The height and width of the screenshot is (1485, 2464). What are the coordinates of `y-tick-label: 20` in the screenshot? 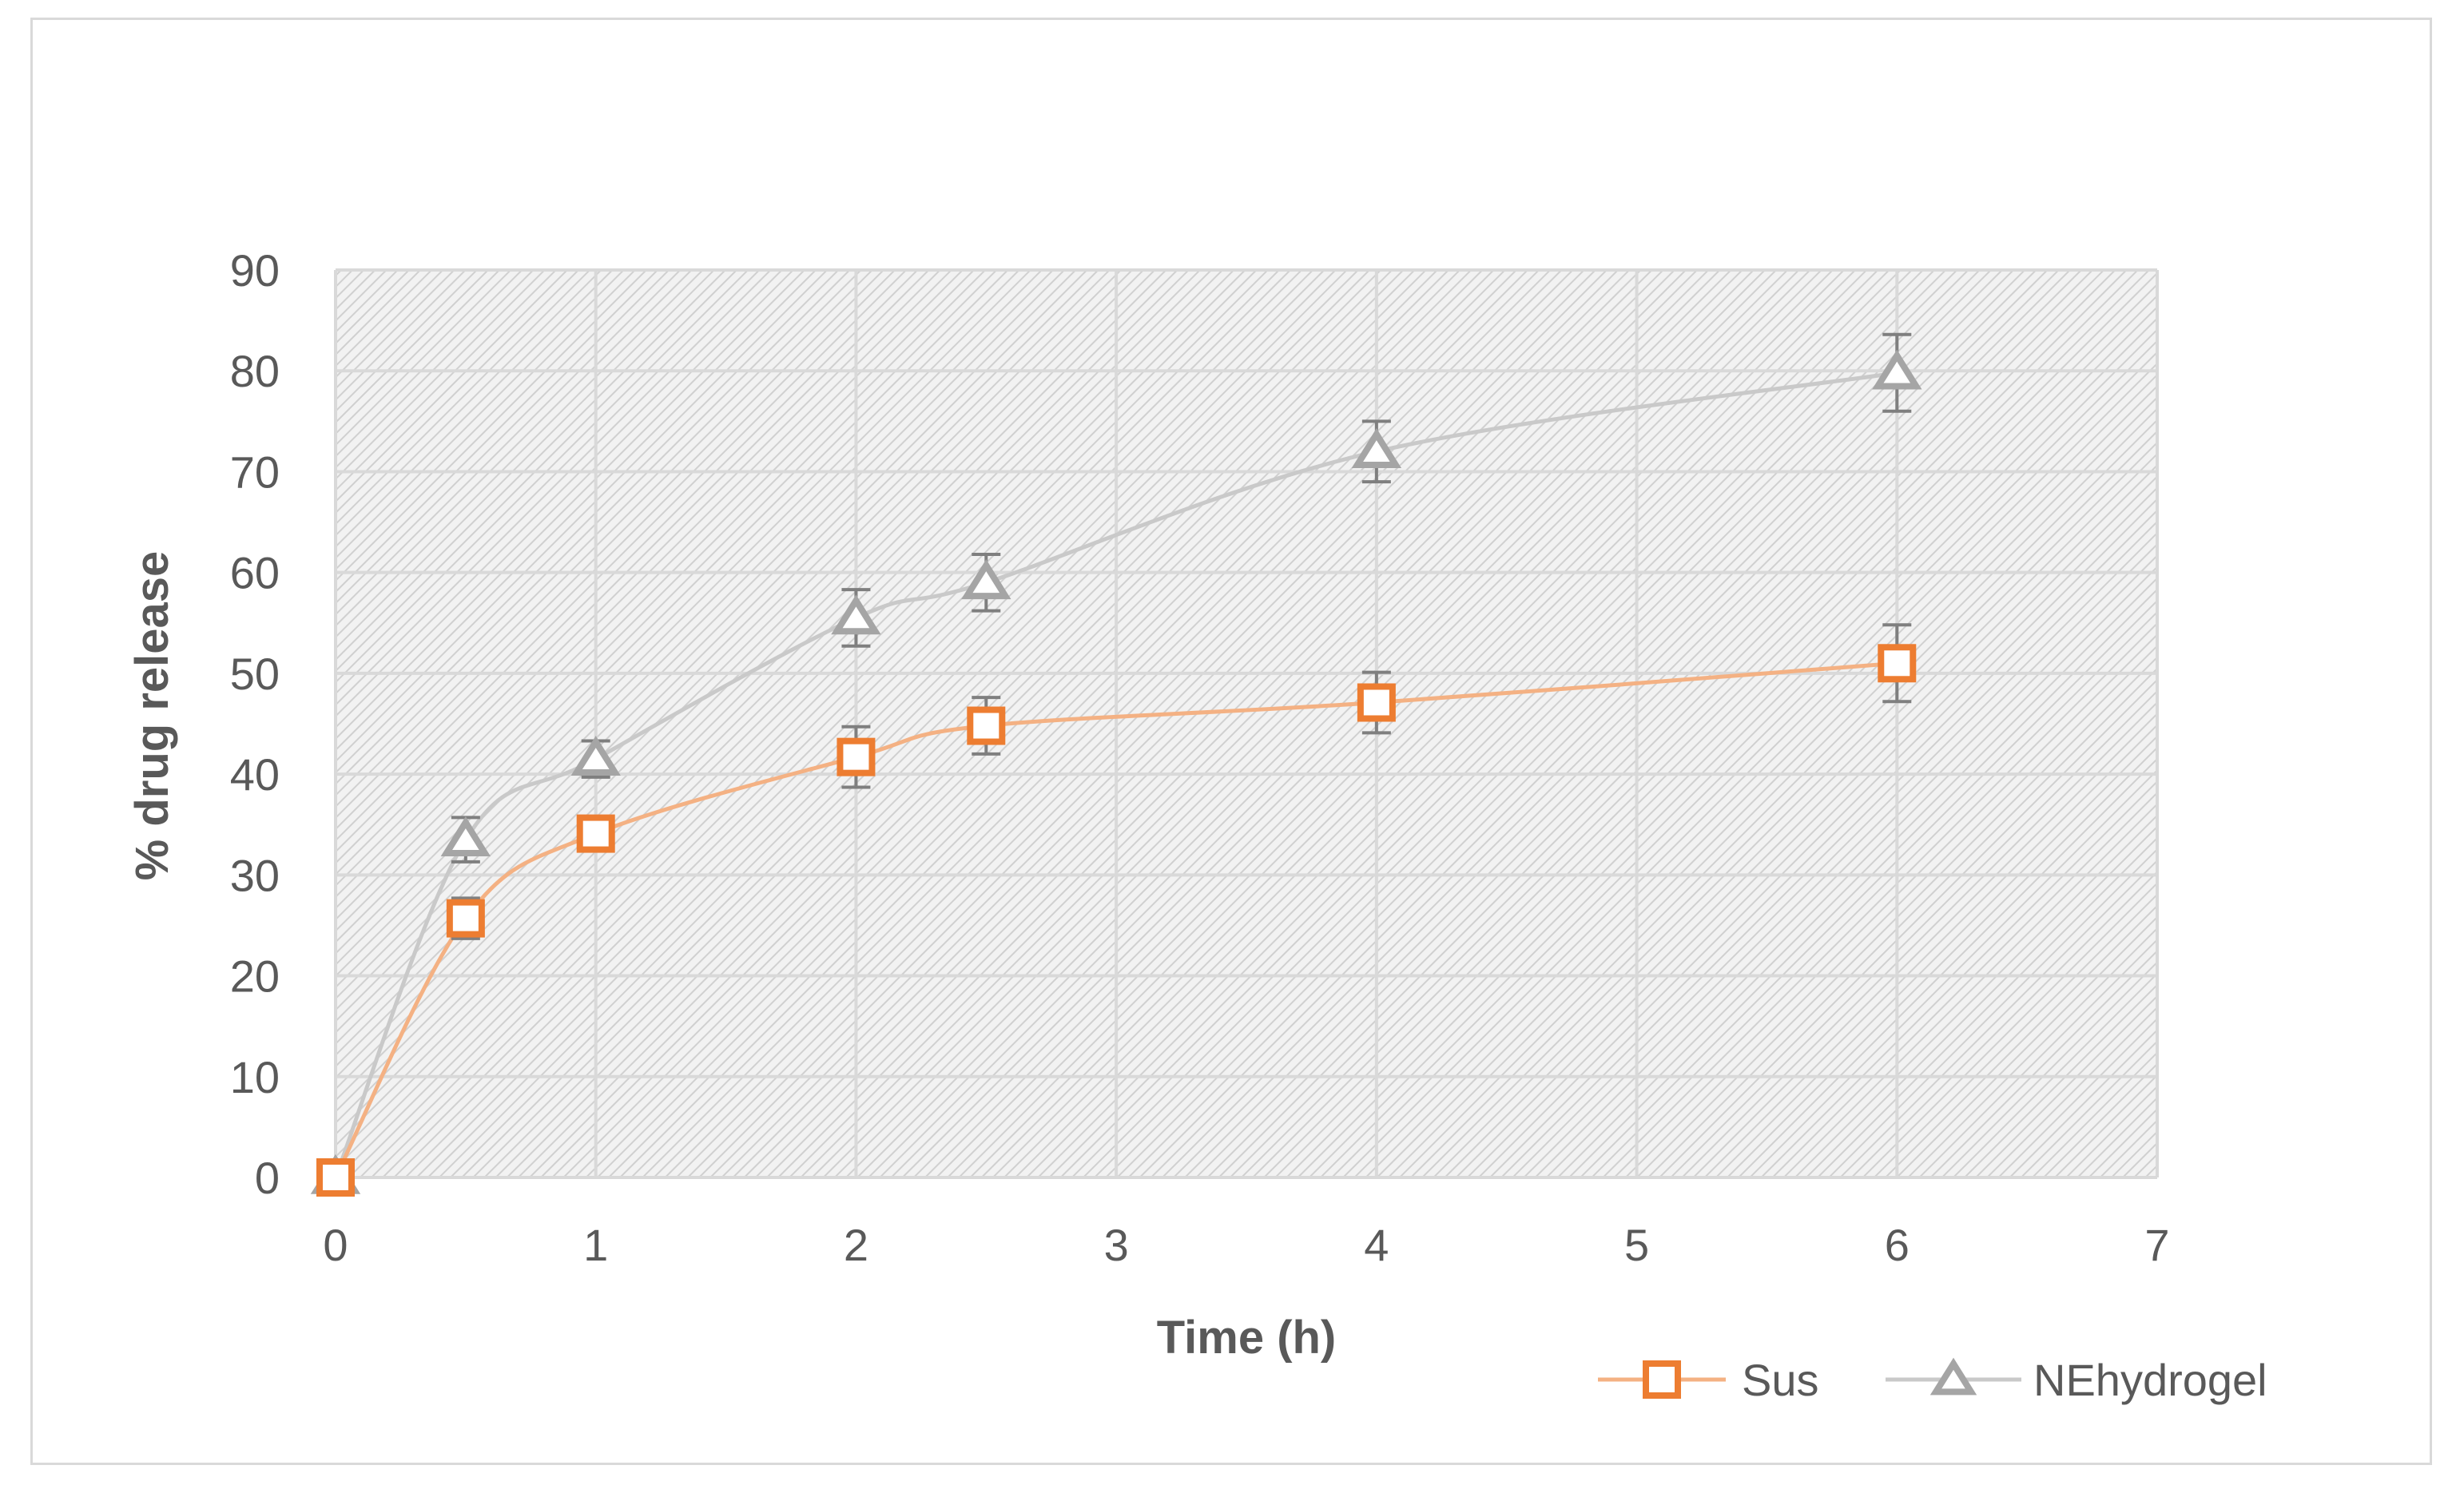 It's located at (255, 976).